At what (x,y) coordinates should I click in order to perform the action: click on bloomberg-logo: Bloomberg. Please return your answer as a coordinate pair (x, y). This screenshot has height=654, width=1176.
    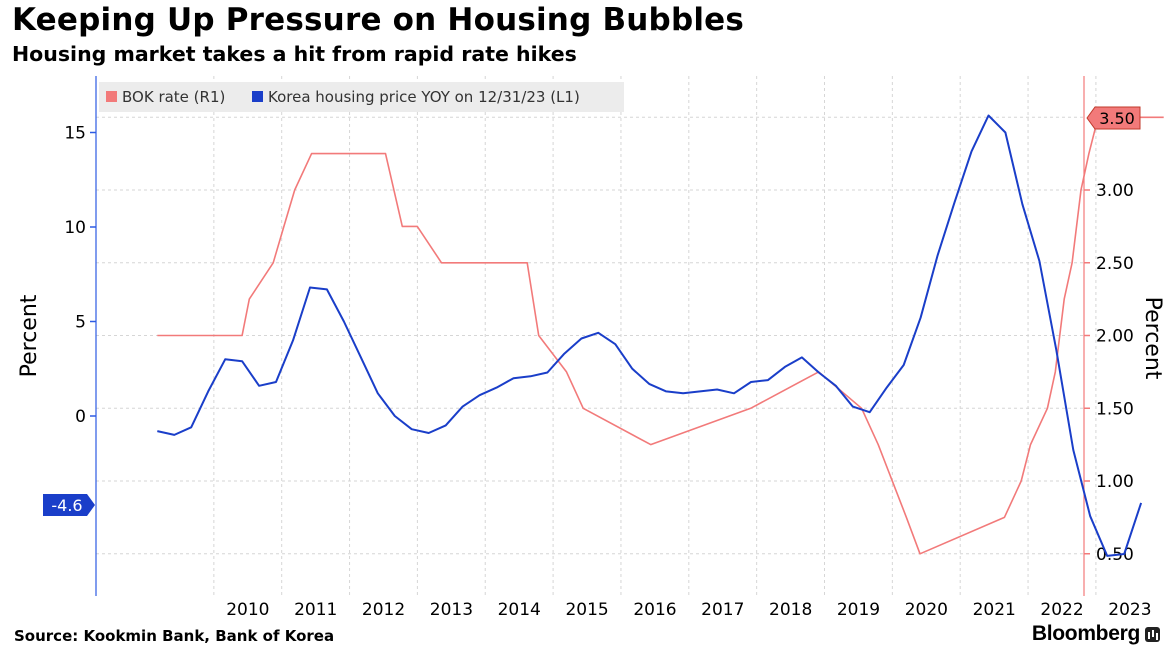
    Looking at the image, I should click on (1085, 633).